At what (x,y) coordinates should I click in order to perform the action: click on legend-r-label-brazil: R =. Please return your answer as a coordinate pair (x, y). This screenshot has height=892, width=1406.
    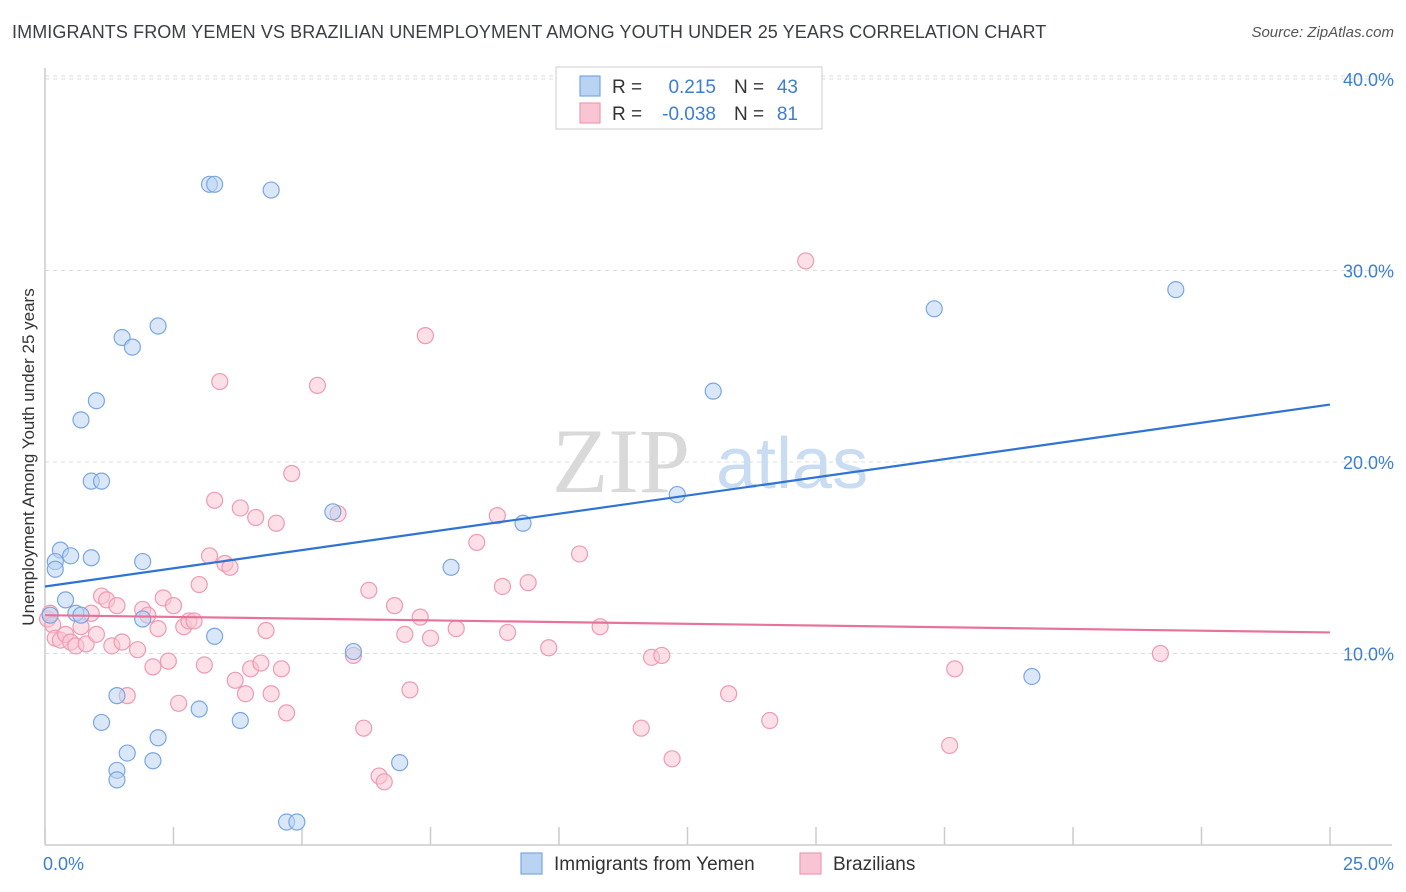
    Looking at the image, I should click on (627, 114).